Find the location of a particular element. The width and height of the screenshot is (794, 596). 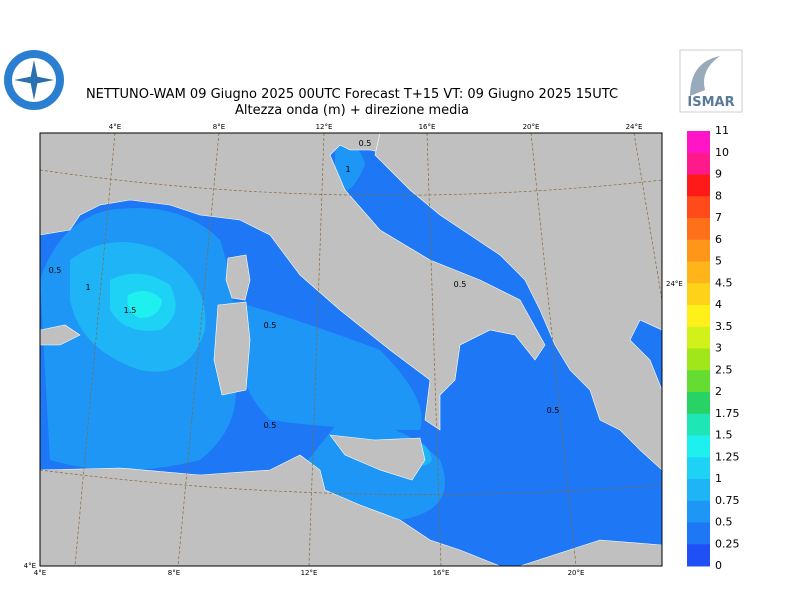

colorbar-label: 4 is located at coordinates (718, 304).